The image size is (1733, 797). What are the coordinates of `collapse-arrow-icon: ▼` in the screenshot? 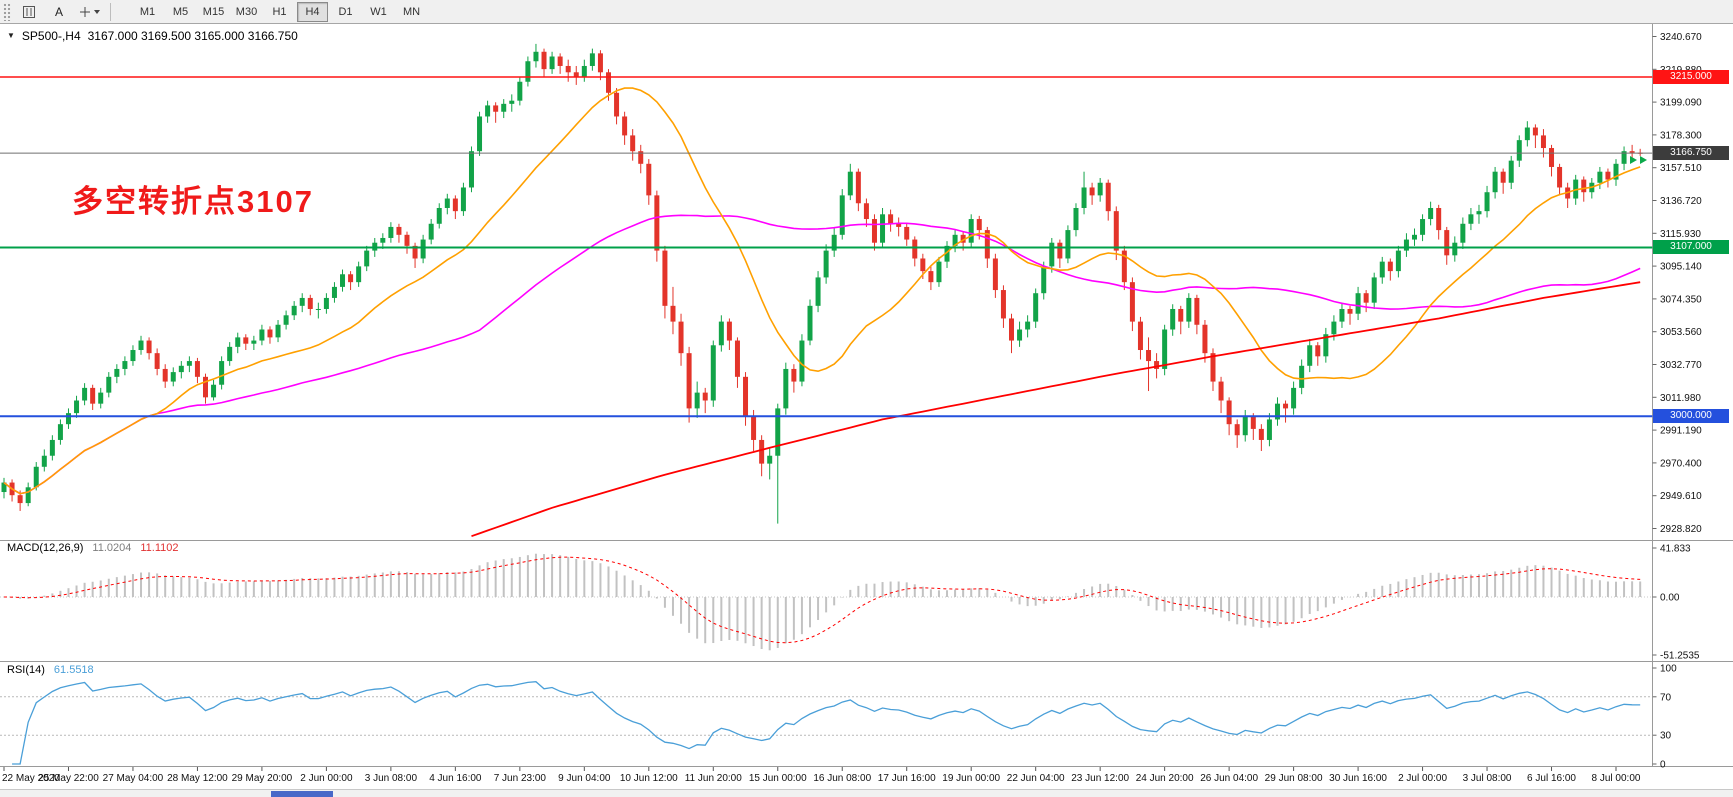 It's located at (11, 35).